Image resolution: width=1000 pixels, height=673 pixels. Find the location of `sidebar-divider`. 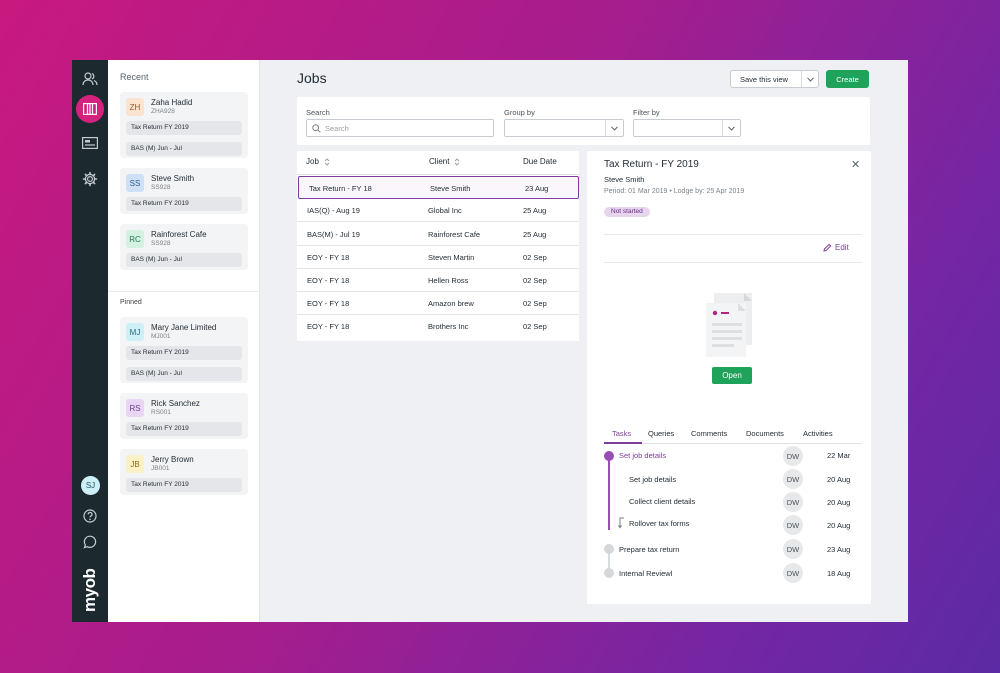

sidebar-divider is located at coordinates (184, 291).